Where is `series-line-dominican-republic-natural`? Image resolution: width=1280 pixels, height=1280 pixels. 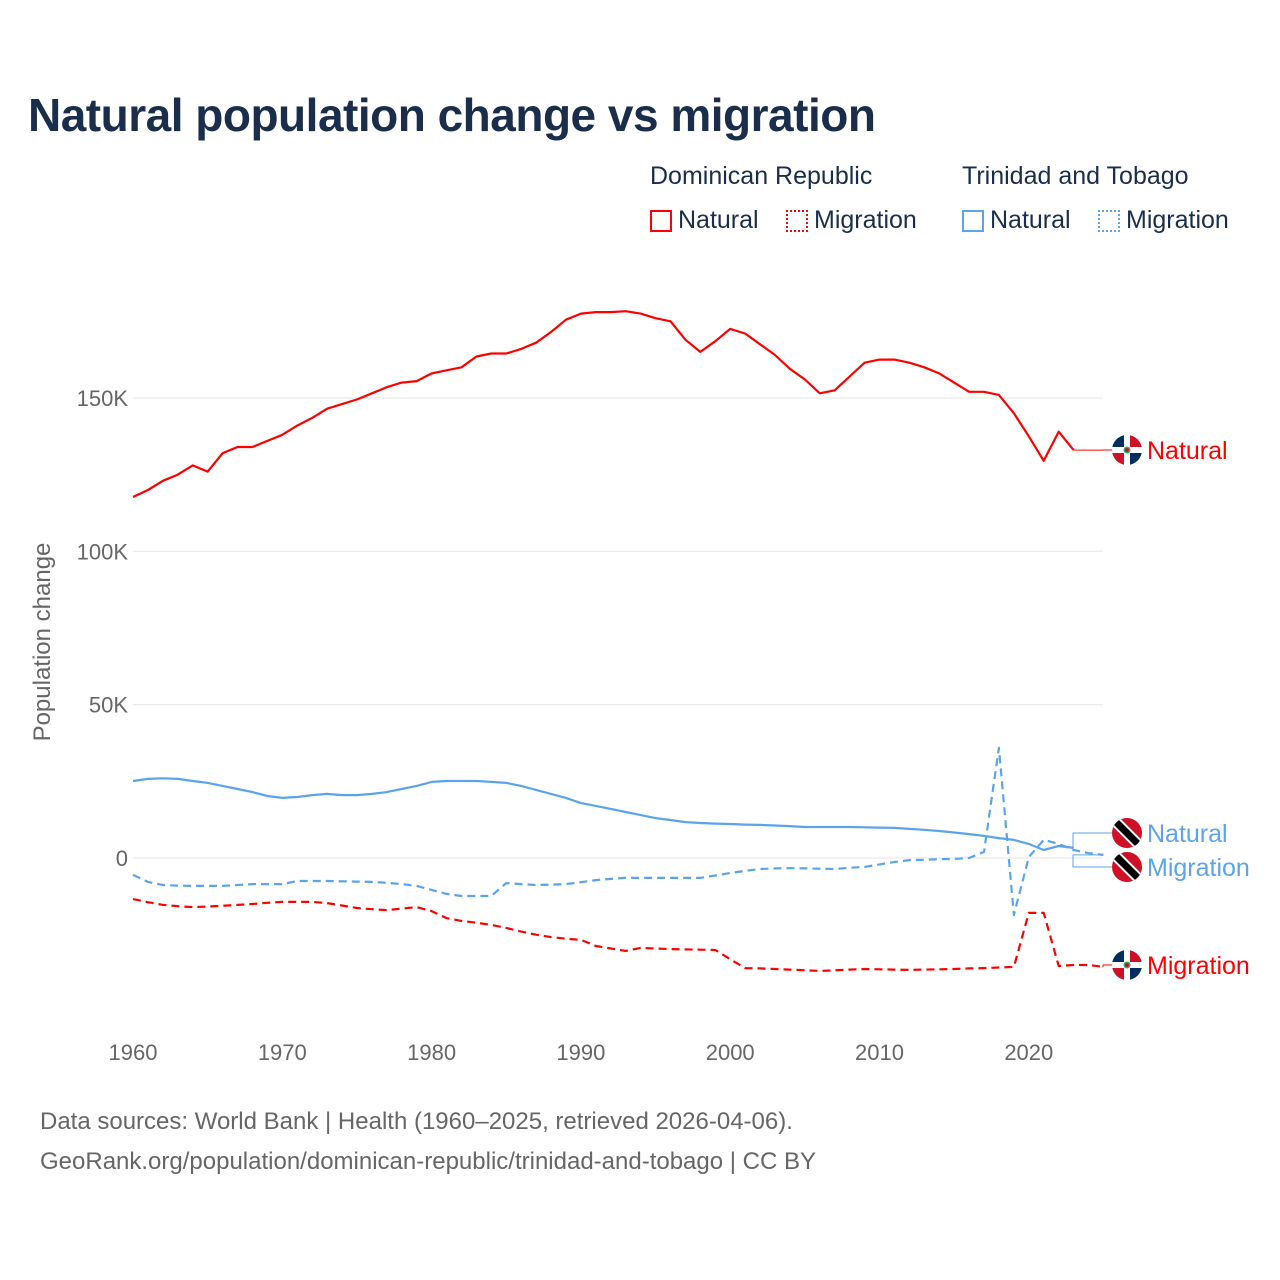 series-line-dominican-republic-natural is located at coordinates (603, 404).